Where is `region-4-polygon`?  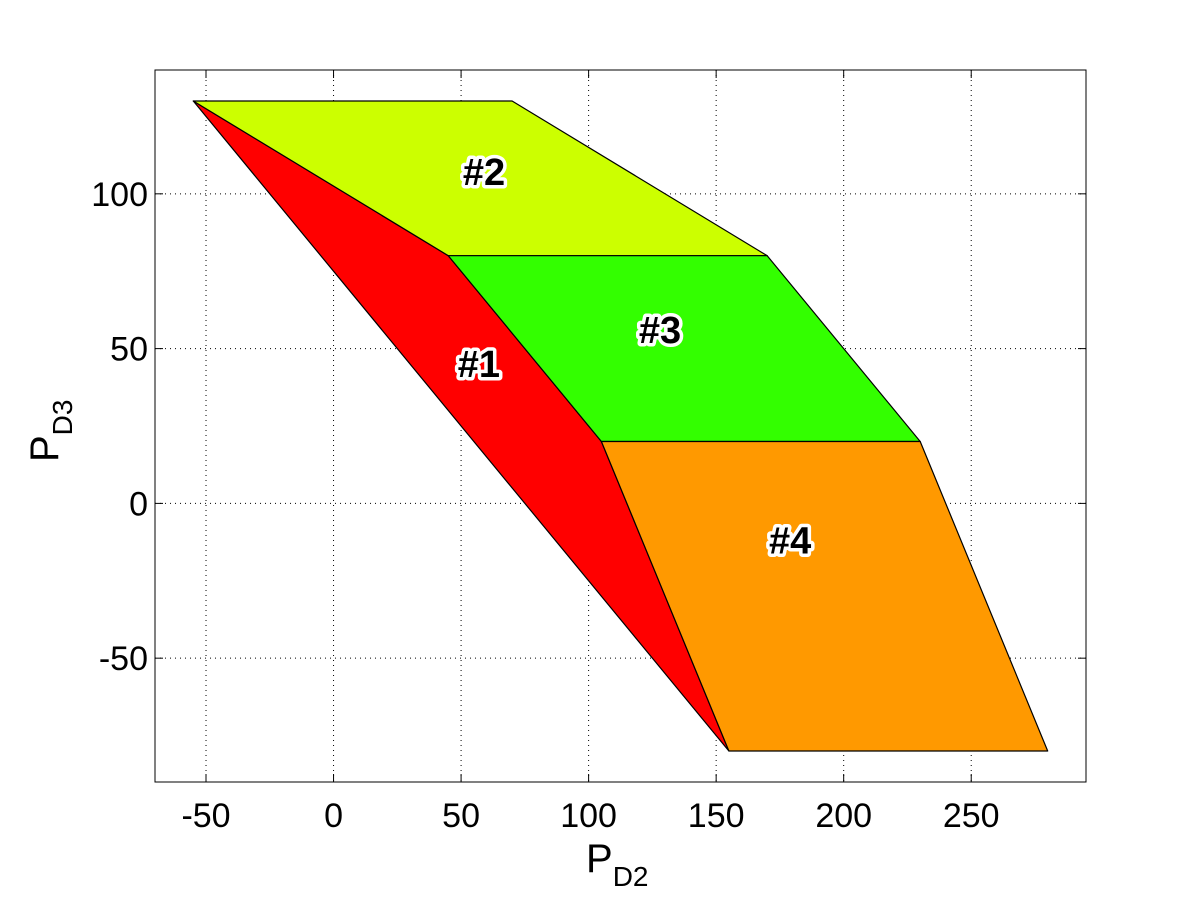
region-4-polygon is located at coordinates (824, 596).